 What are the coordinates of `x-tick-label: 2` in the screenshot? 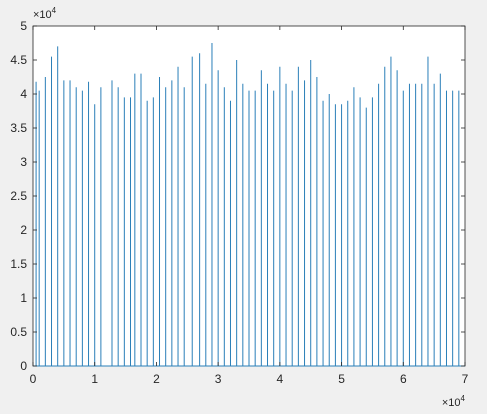 It's located at (156, 379).